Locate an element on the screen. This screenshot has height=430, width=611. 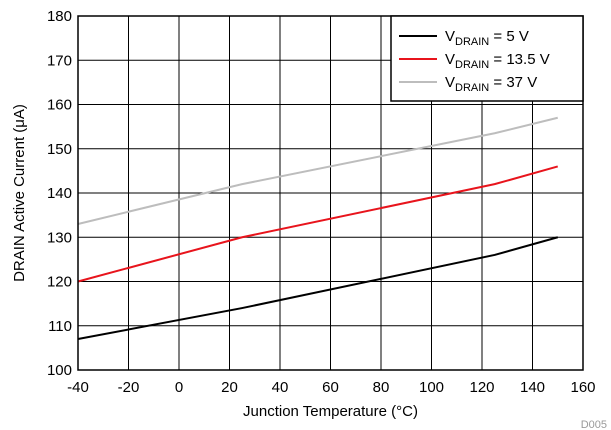
x-axis-title: Junction Temperature (°C) is located at coordinates (330, 411).